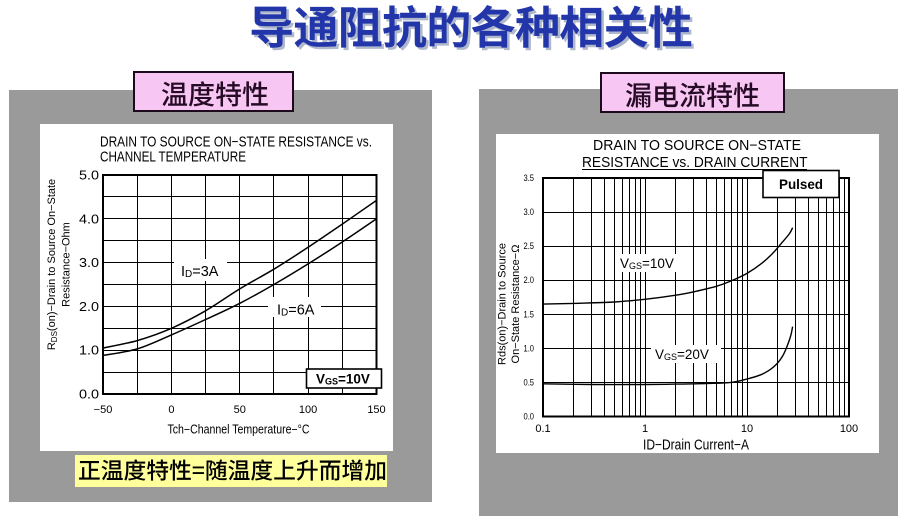  Describe the element at coordinates (52, 264) in the screenshot. I see `svg-text:RDS(on)−Drain to Source On−Sta: RDS(on)−Drain to Source On−State` at that location.